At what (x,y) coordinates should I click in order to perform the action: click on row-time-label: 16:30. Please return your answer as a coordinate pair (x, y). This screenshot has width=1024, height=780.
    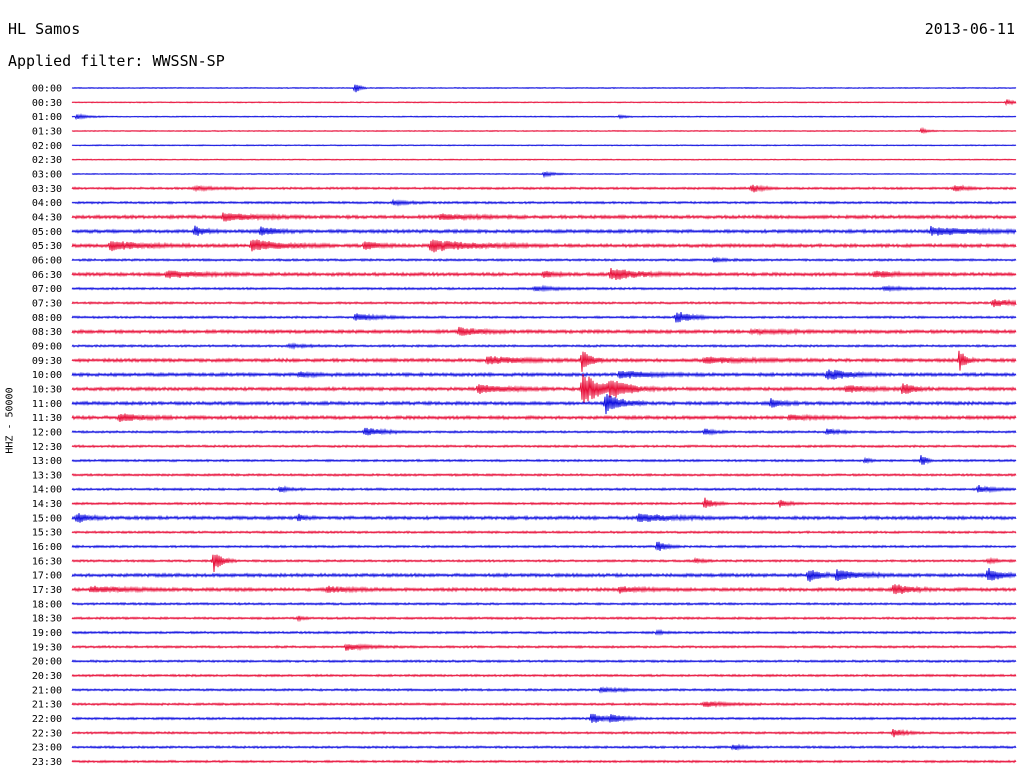
    Looking at the image, I should click on (47, 561).